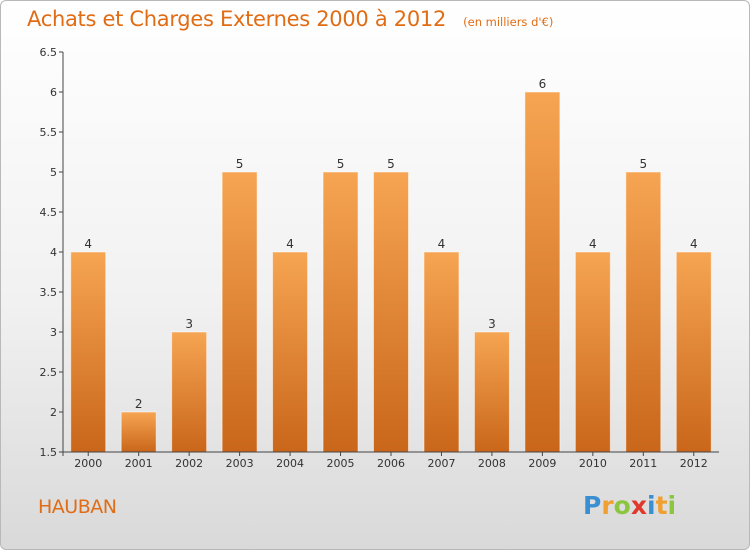 This screenshot has width=750, height=550. I want to click on y-tick-label: 2, so click(53, 412).